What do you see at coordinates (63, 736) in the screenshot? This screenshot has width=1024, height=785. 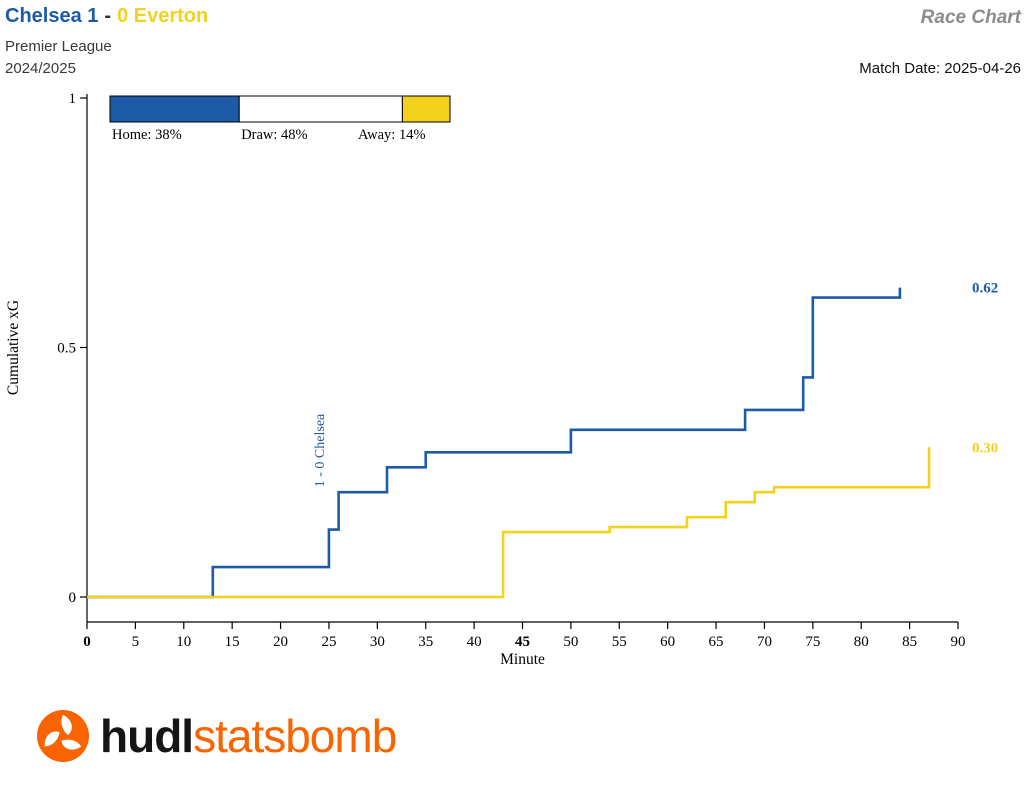 I see `hudl-logo-icon` at bounding box center [63, 736].